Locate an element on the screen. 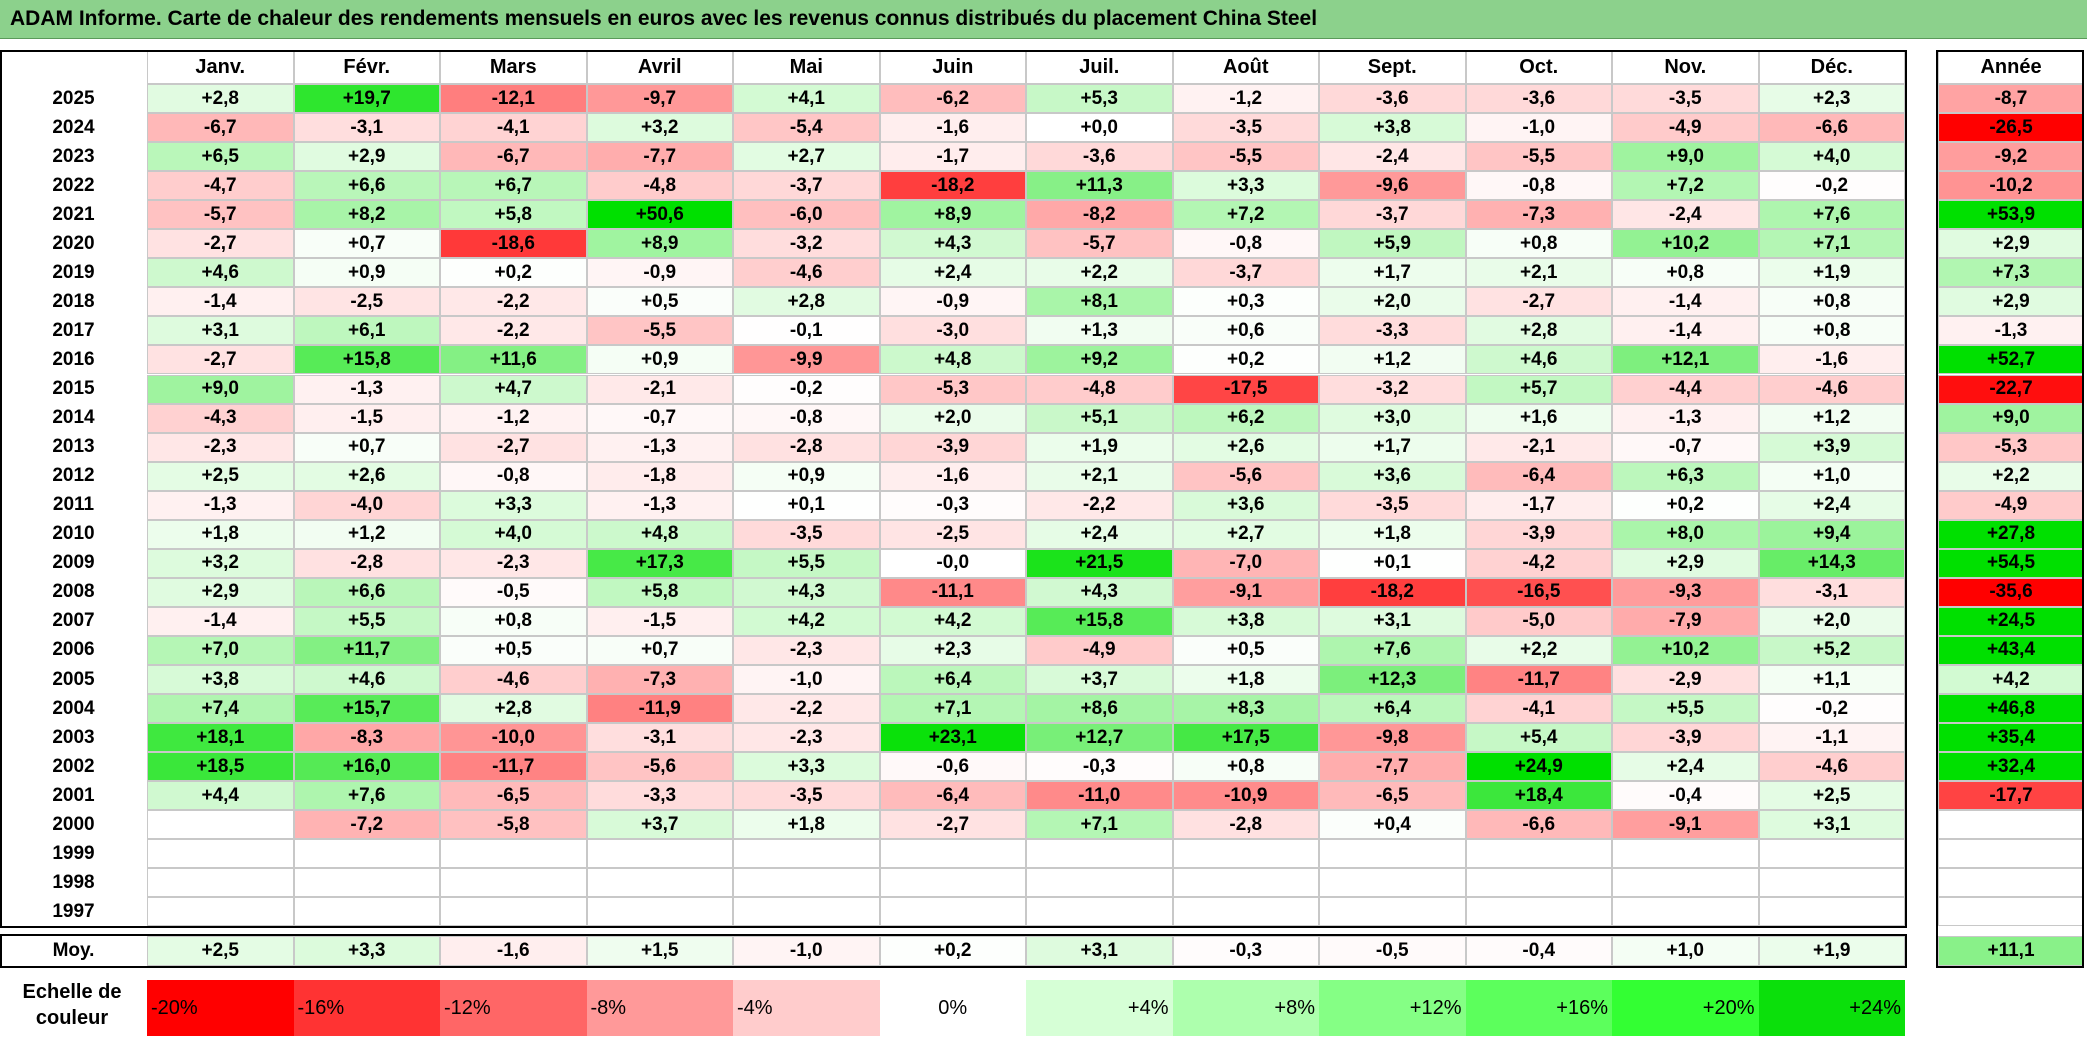 Image resolution: width=2087 pixels, height=1037 pixels. year-label: 2025 is located at coordinates (73, 98).